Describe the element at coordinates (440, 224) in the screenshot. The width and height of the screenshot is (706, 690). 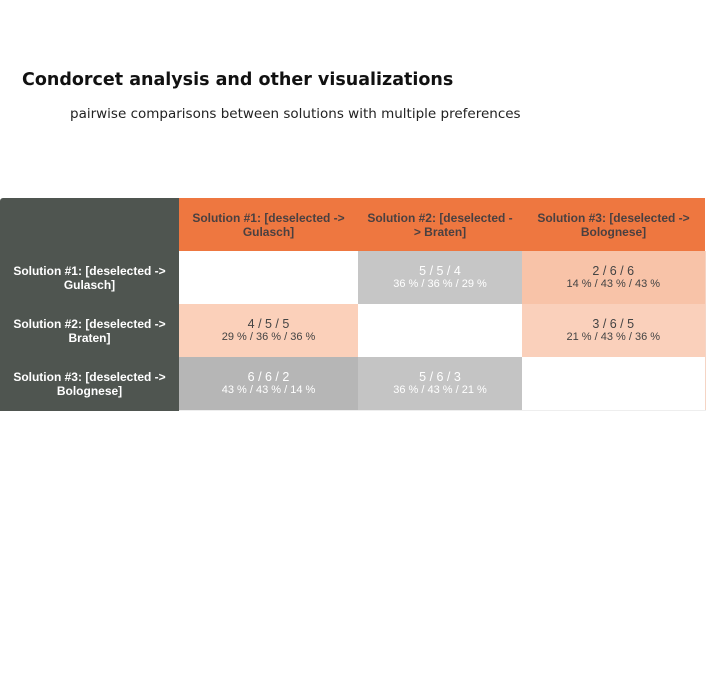
I see `column-header-solution-2: Solution #2: [deselected -> Braten]` at that location.